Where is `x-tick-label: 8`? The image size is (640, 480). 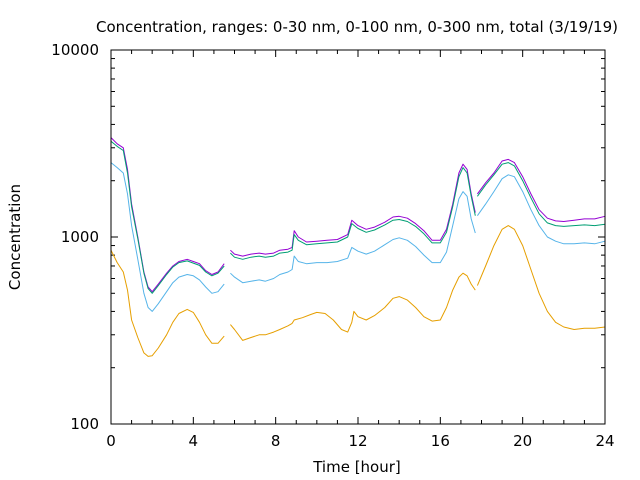
x-tick-label: 8 is located at coordinates (276, 441).